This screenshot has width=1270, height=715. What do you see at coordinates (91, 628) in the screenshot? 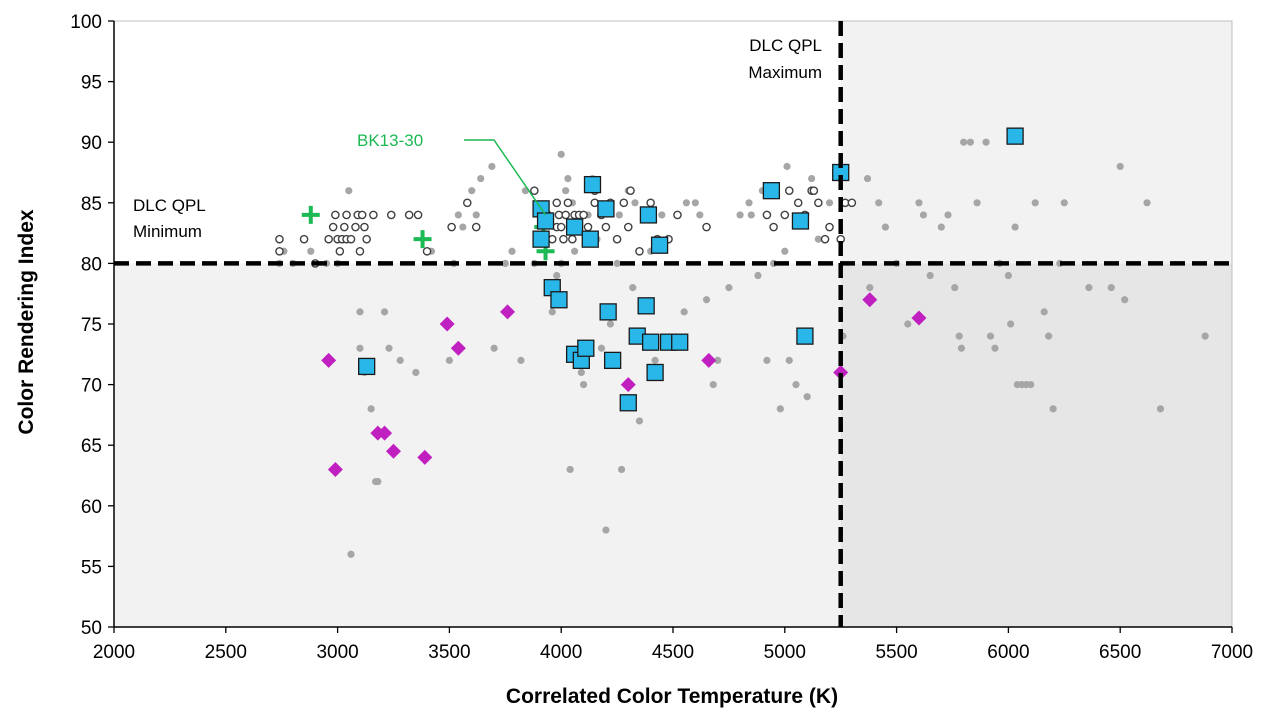
I see `y-tick-label: 50` at bounding box center [91, 628].